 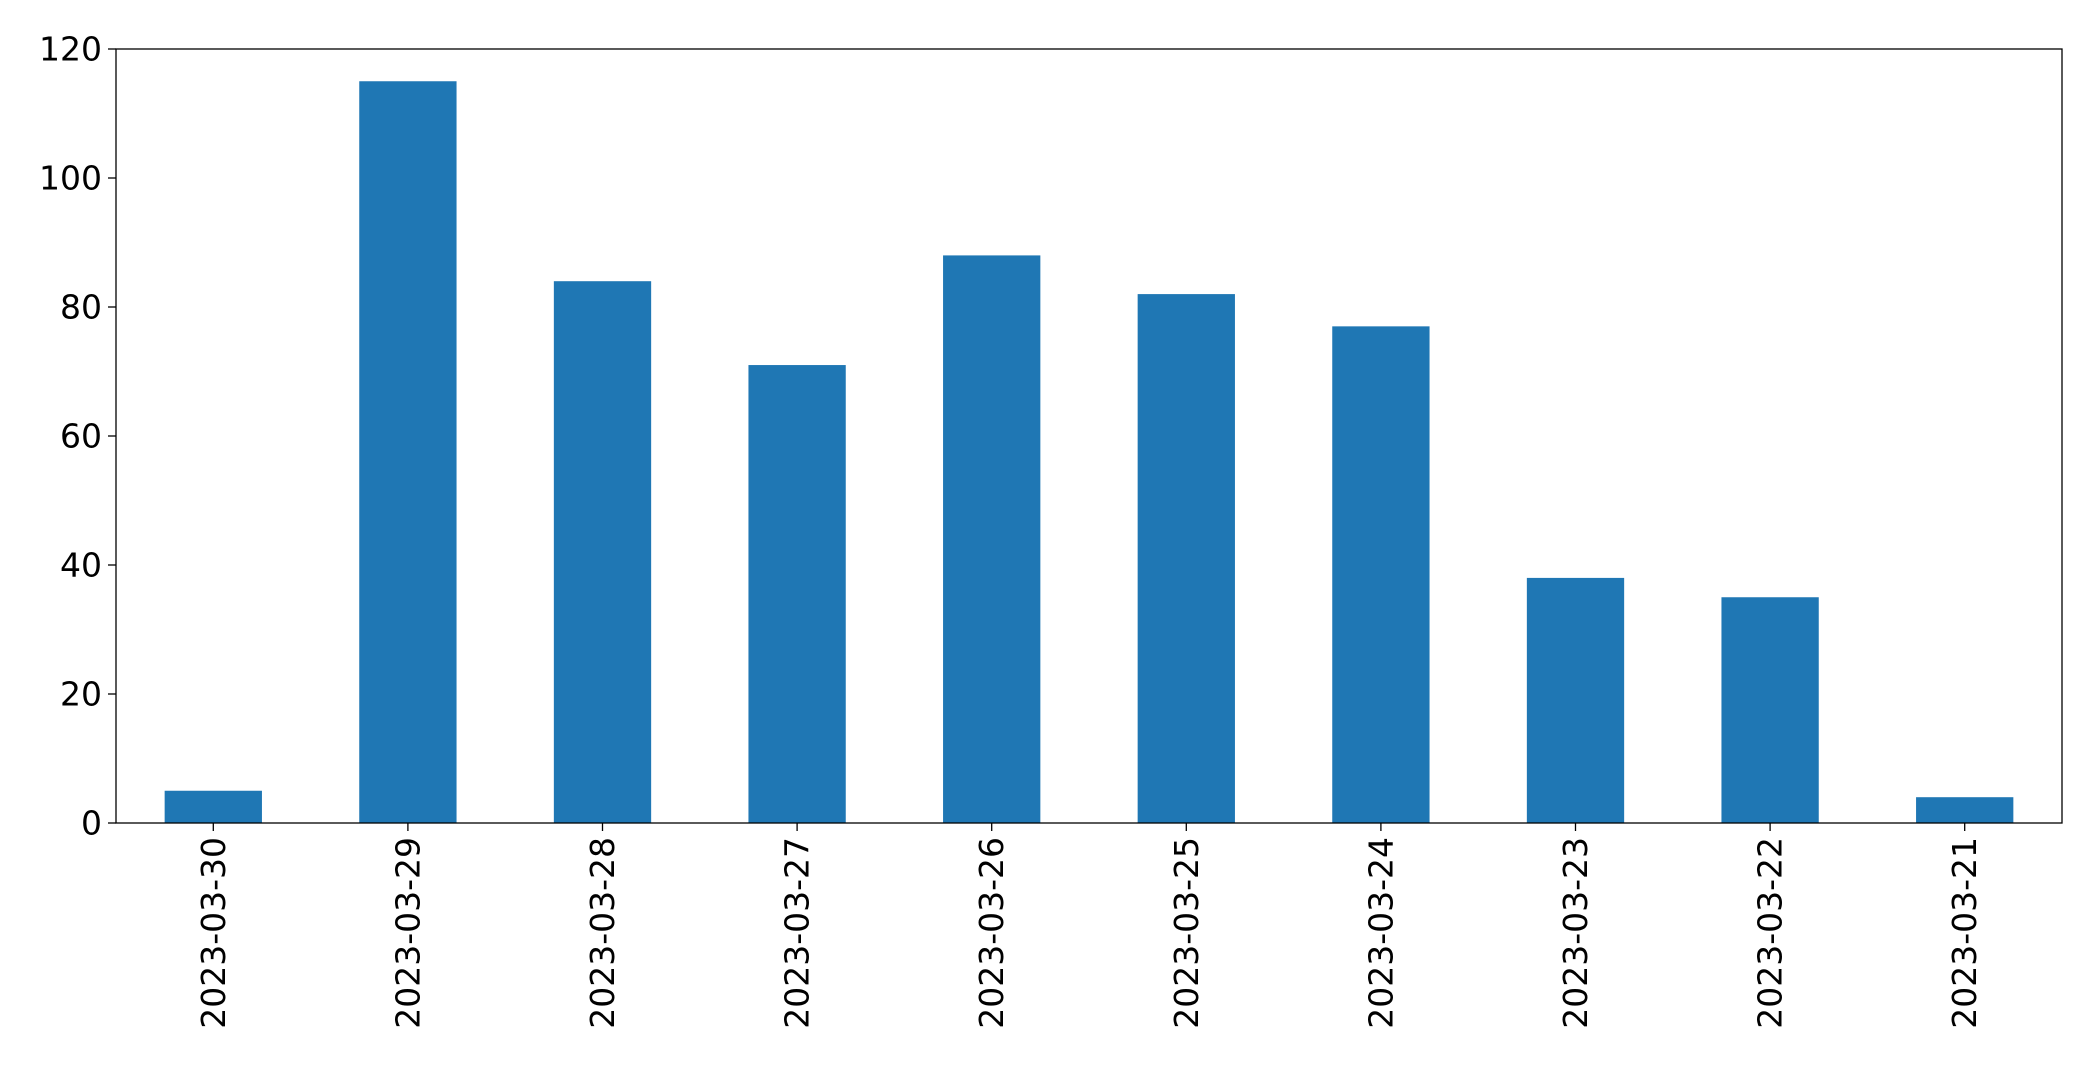 I want to click on x-tick-label-2023-03-26: 2023-03-26, so click(x=991, y=933).